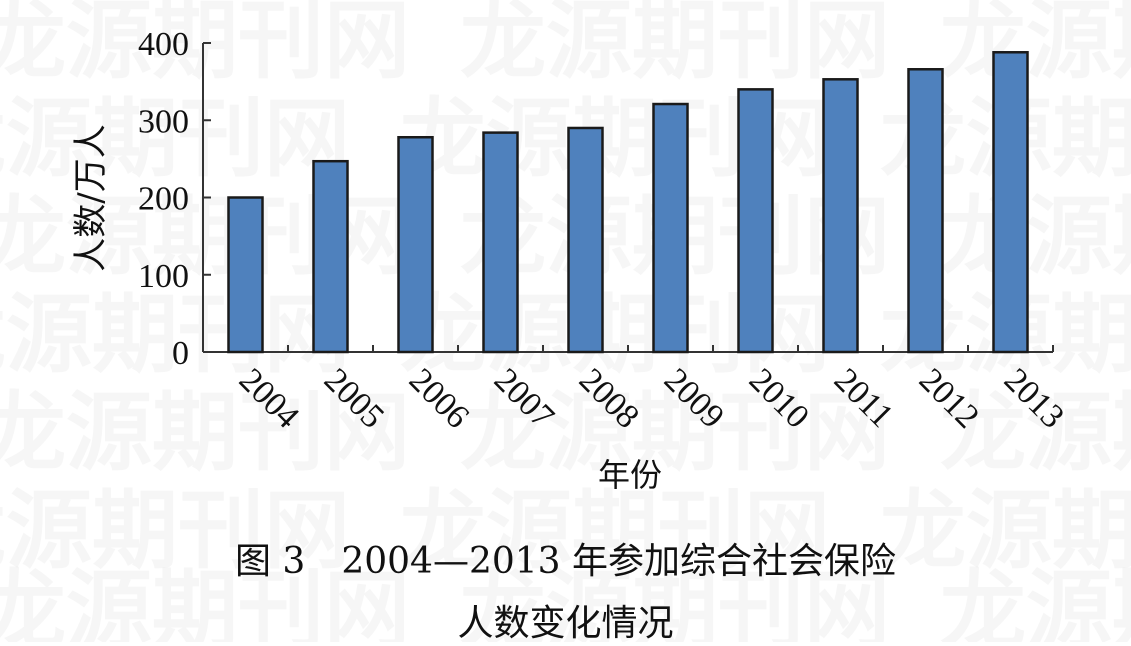 This screenshot has width=1131, height=646. What do you see at coordinates (180, 353) in the screenshot?
I see `y-tick-label: 0` at bounding box center [180, 353].